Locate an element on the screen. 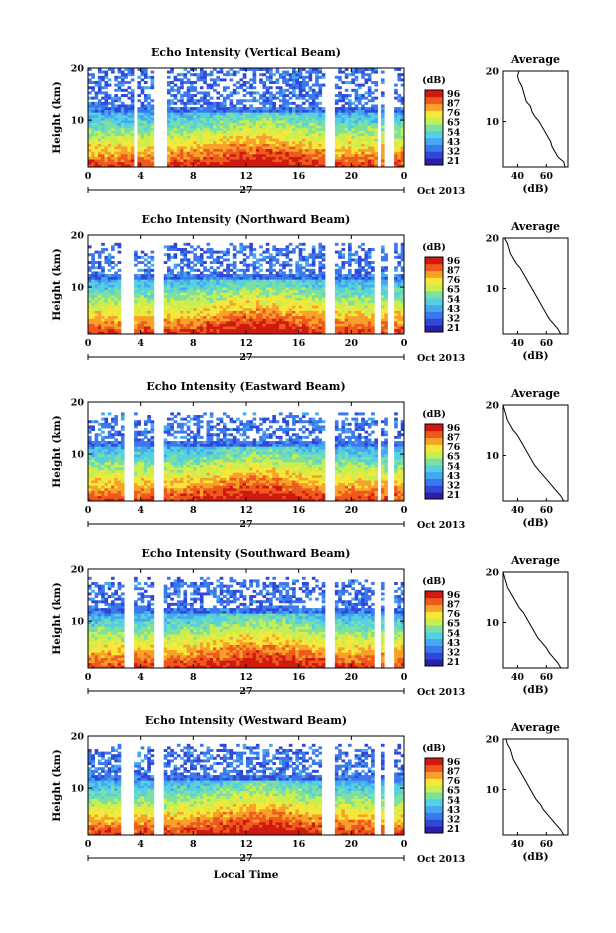  day-label: 27 is located at coordinates (245, 190).